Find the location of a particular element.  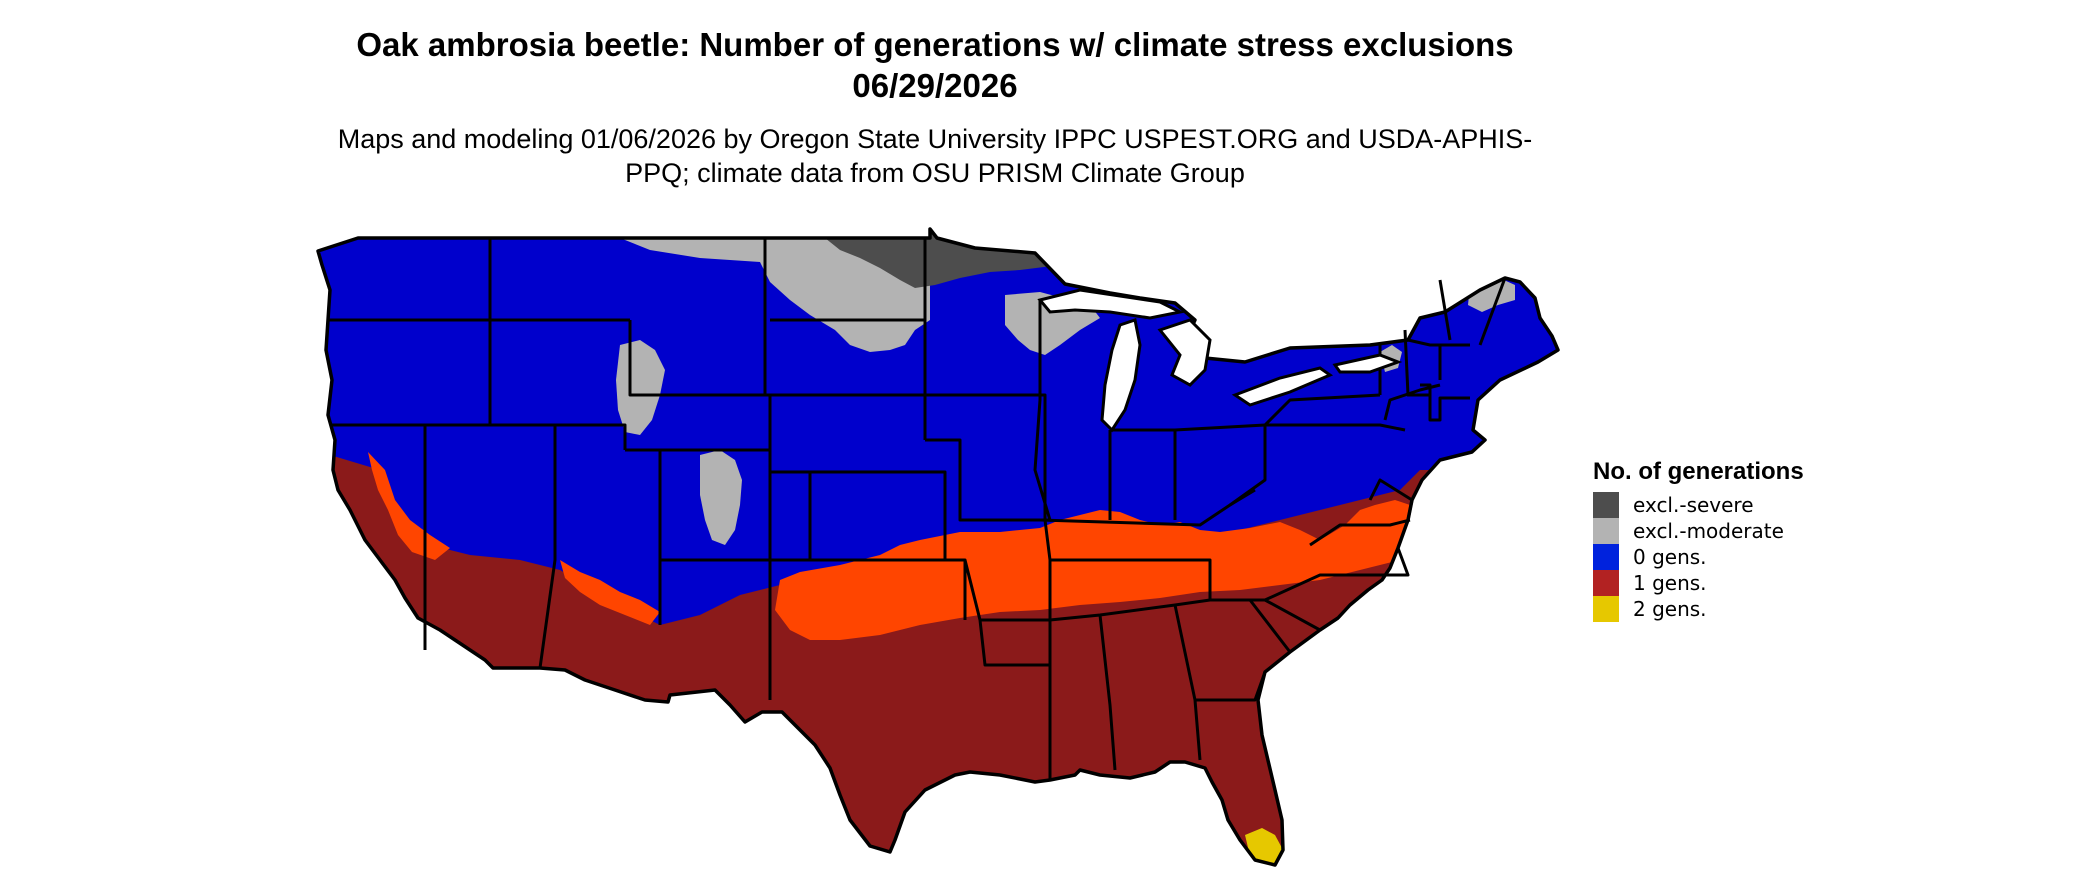

legend-label: excl.-severe is located at coordinates (1693, 505).